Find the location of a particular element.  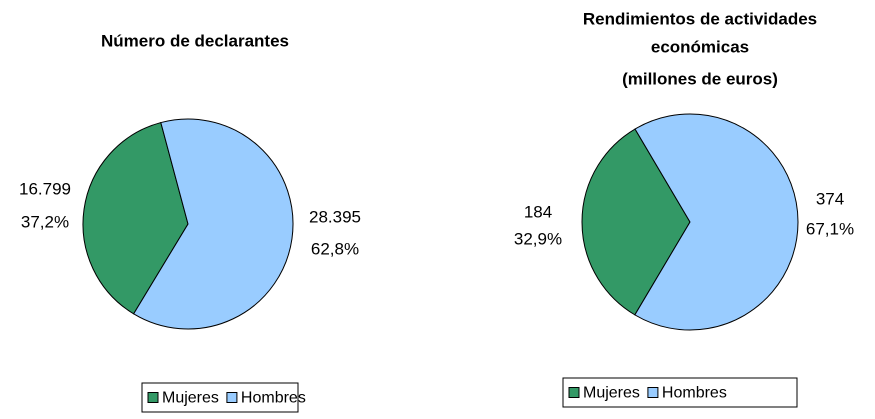

value-label: 374 is located at coordinates (830, 198).